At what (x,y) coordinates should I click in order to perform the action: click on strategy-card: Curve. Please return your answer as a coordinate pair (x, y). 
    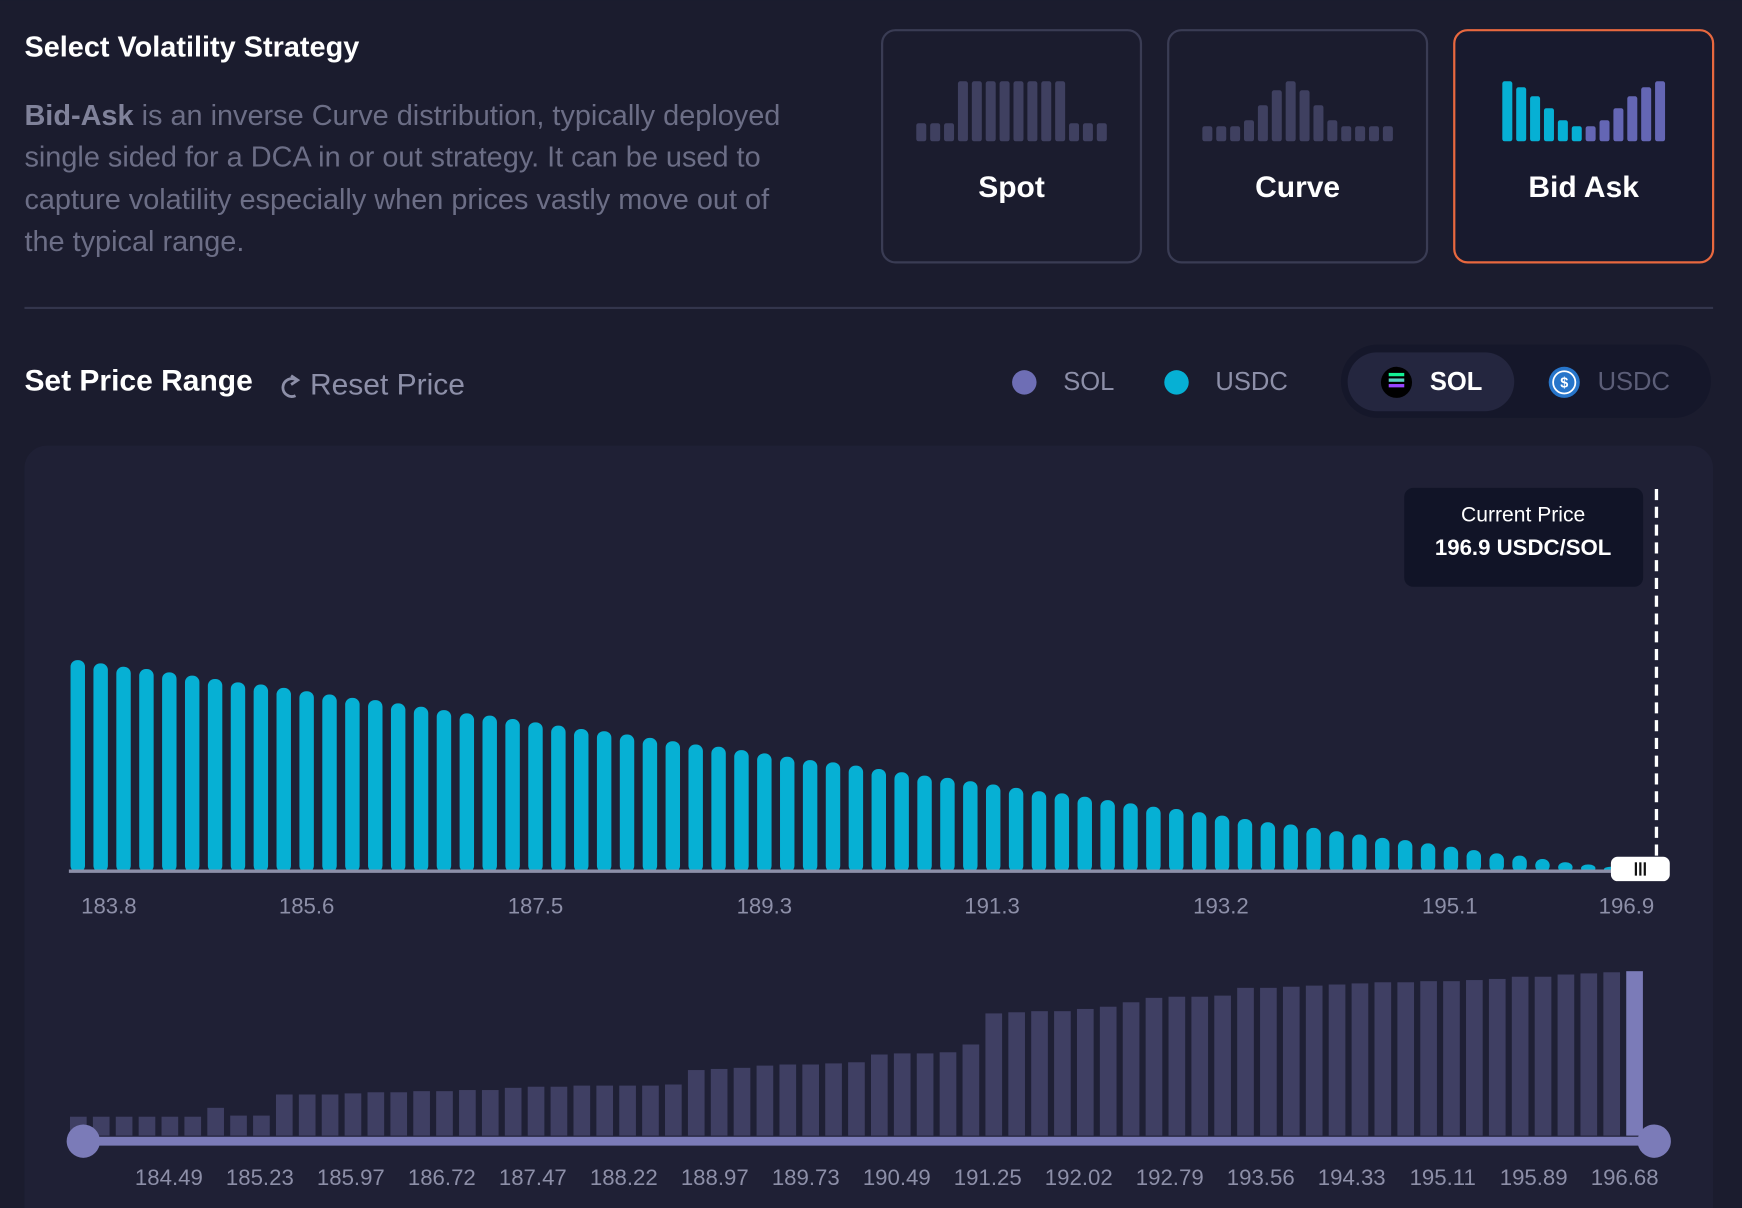
    Looking at the image, I should click on (1298, 146).